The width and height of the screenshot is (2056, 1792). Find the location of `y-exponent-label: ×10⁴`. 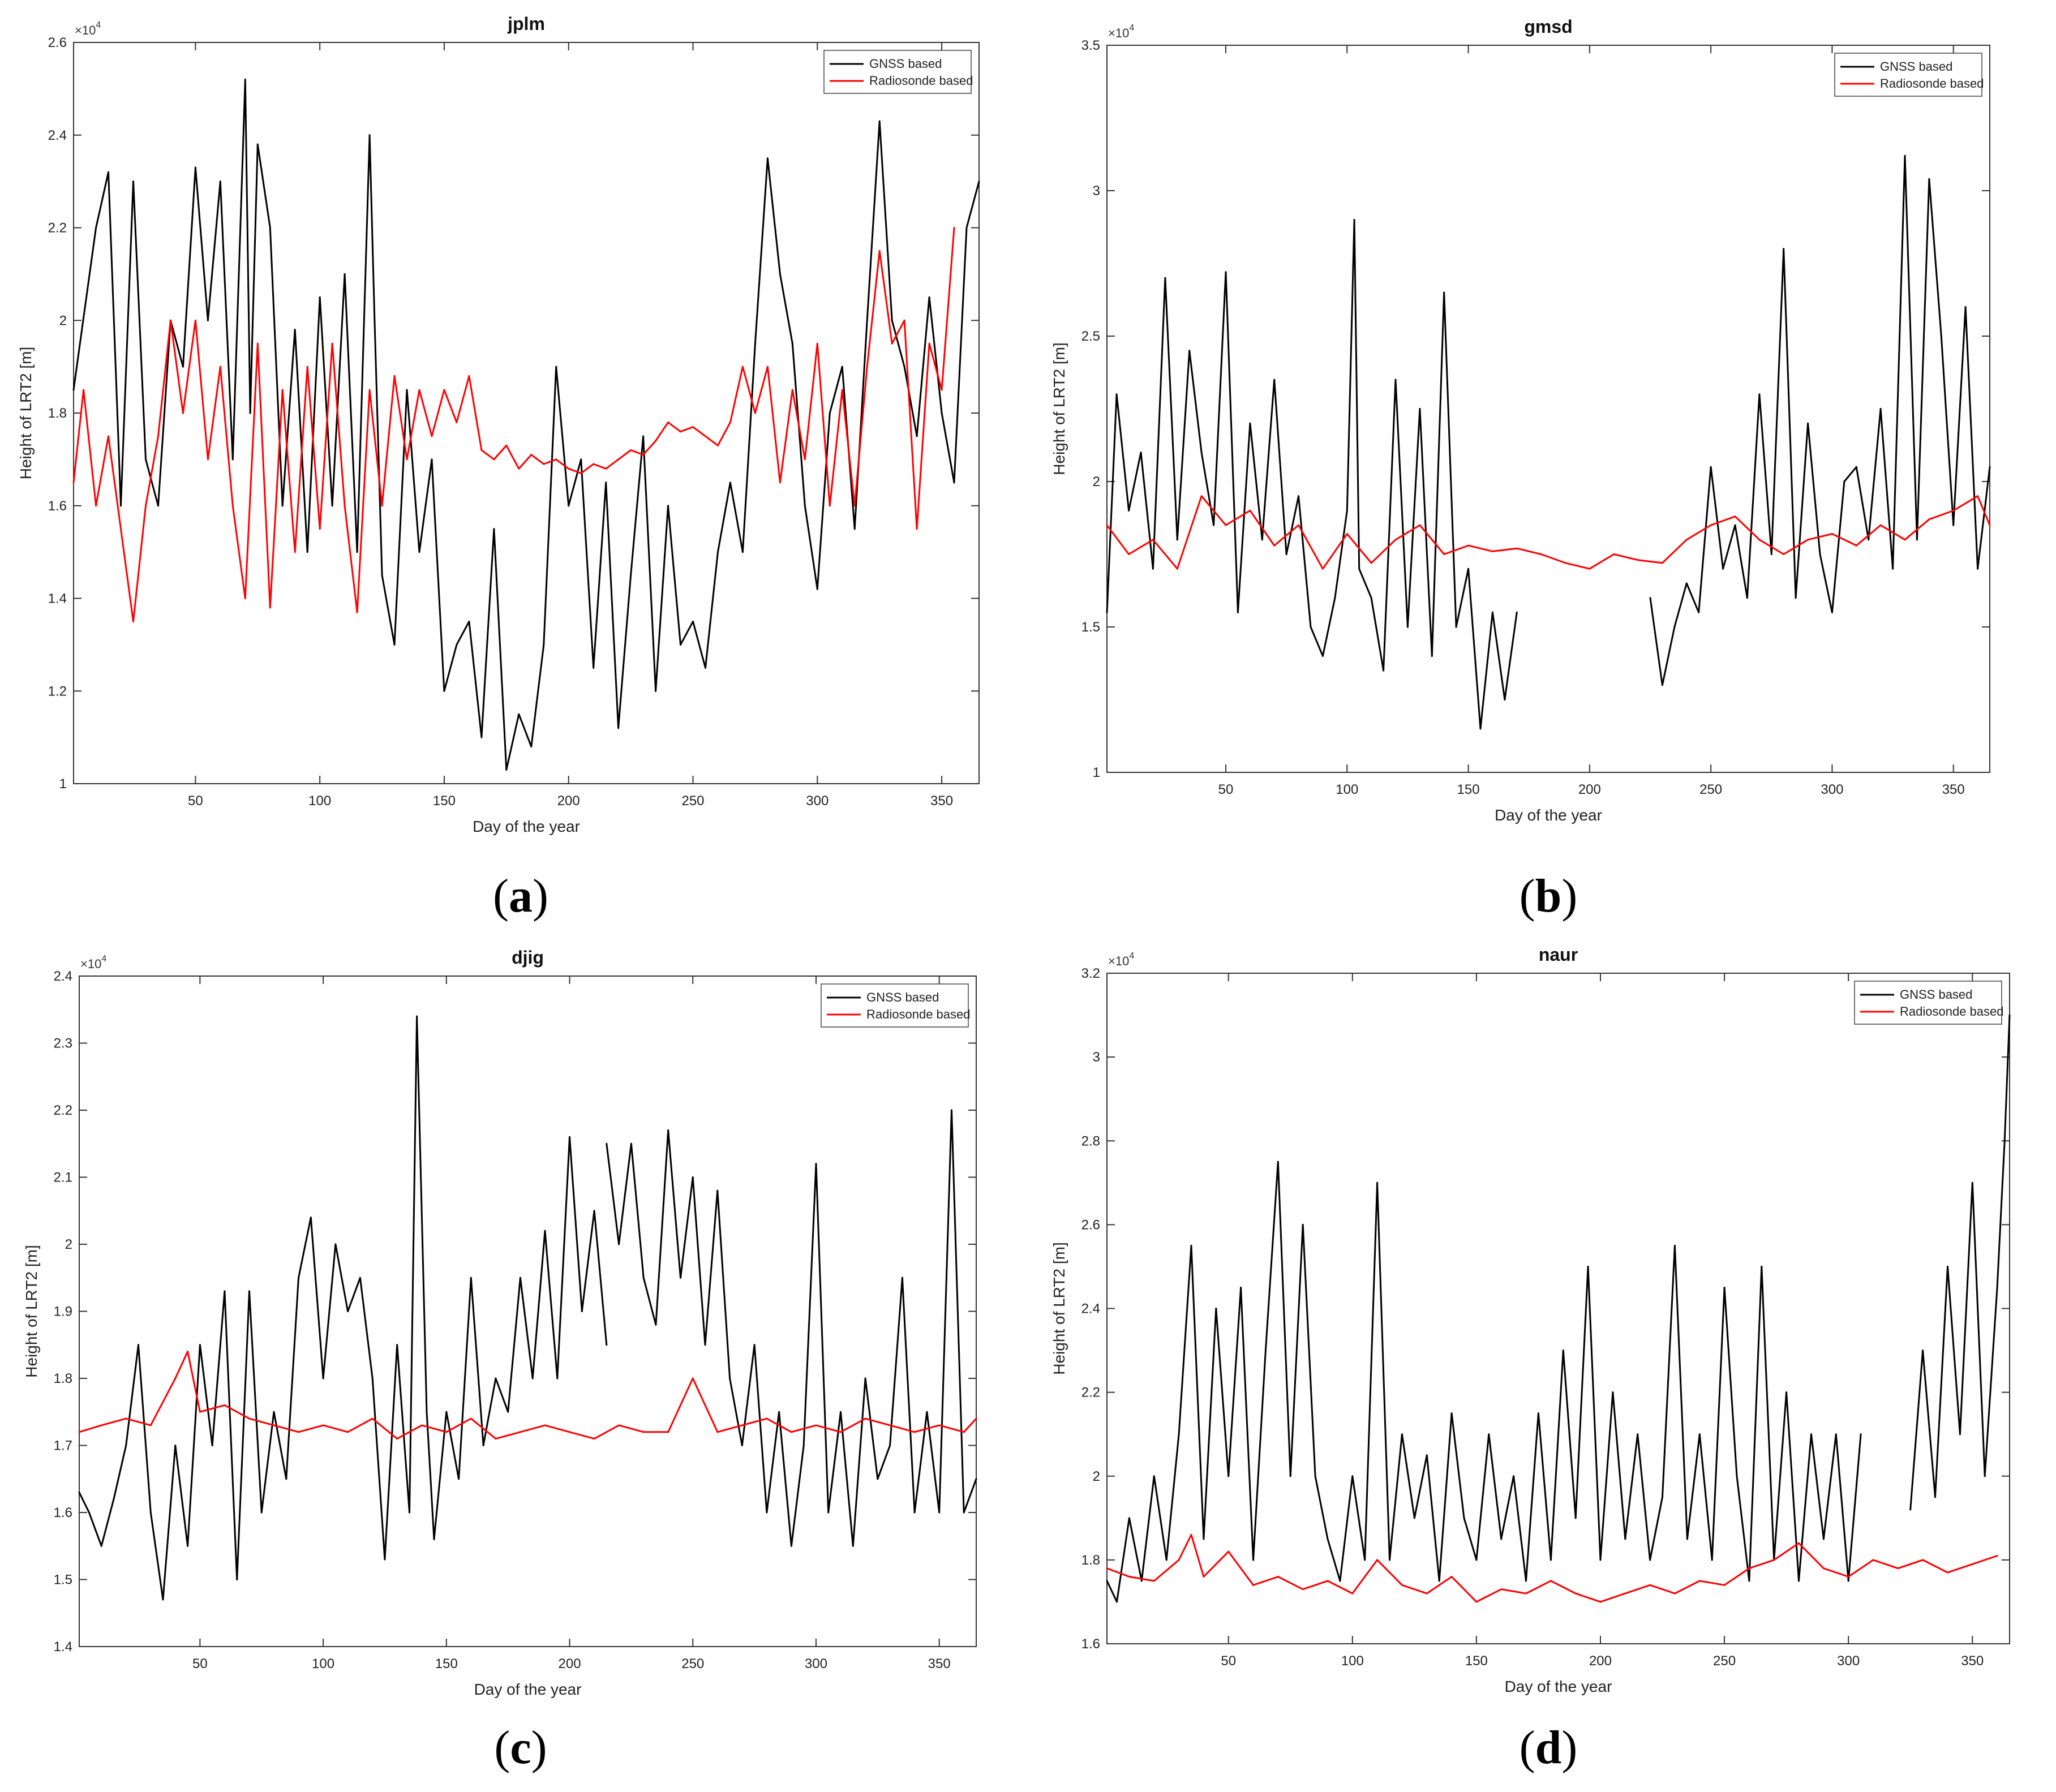

y-exponent-label: ×10⁴ is located at coordinates (1121, 959).